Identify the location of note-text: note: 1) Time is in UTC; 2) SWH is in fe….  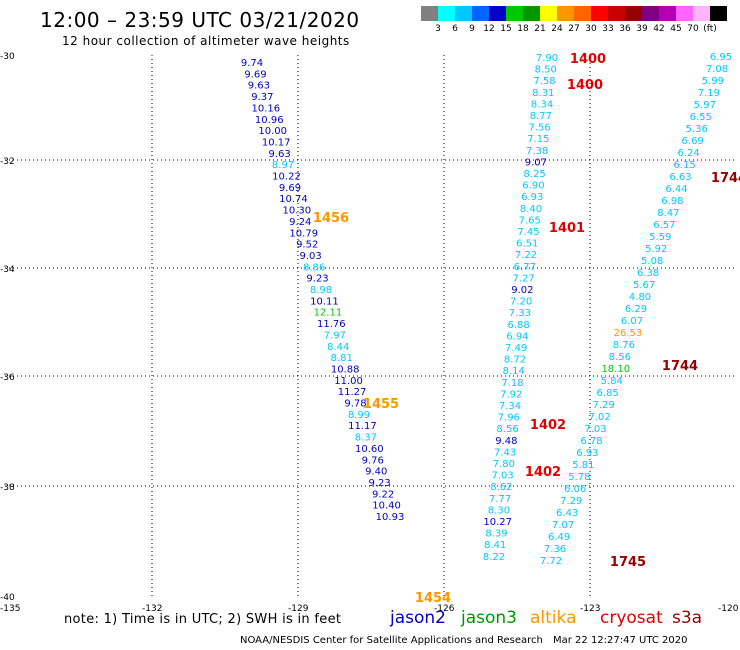
(203, 619).